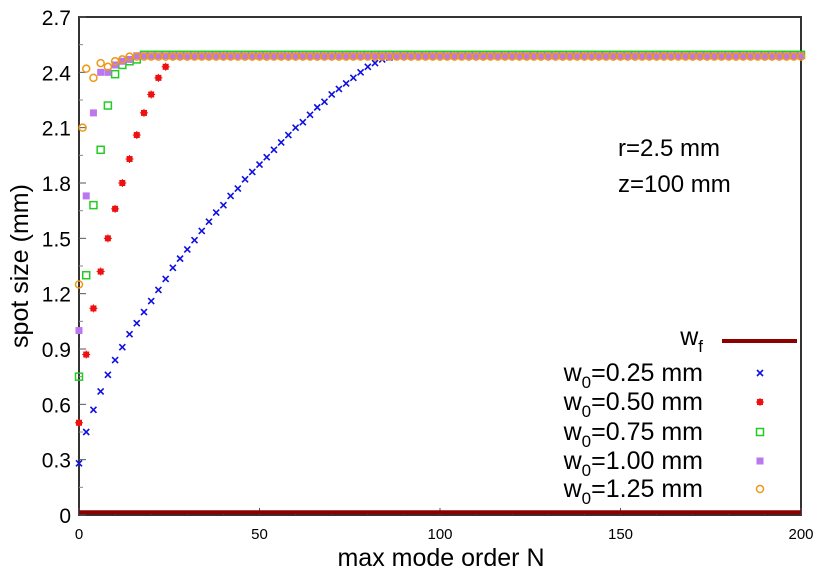 This screenshot has width=830, height=581. I want to click on y-tick-label: 2.1, so click(56, 129).